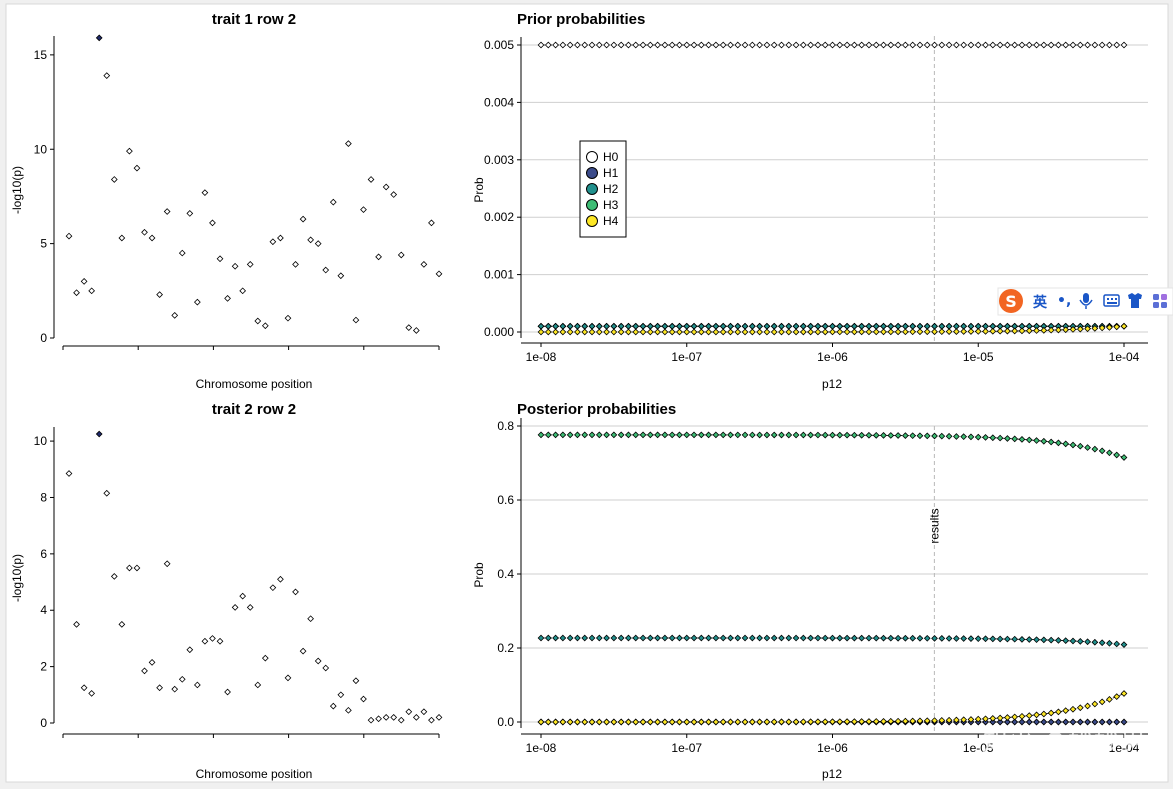 This screenshot has height=789, width=1173. Describe the element at coordinates (1135, 300) in the screenshot. I see `skin-shirt-icon` at that location.